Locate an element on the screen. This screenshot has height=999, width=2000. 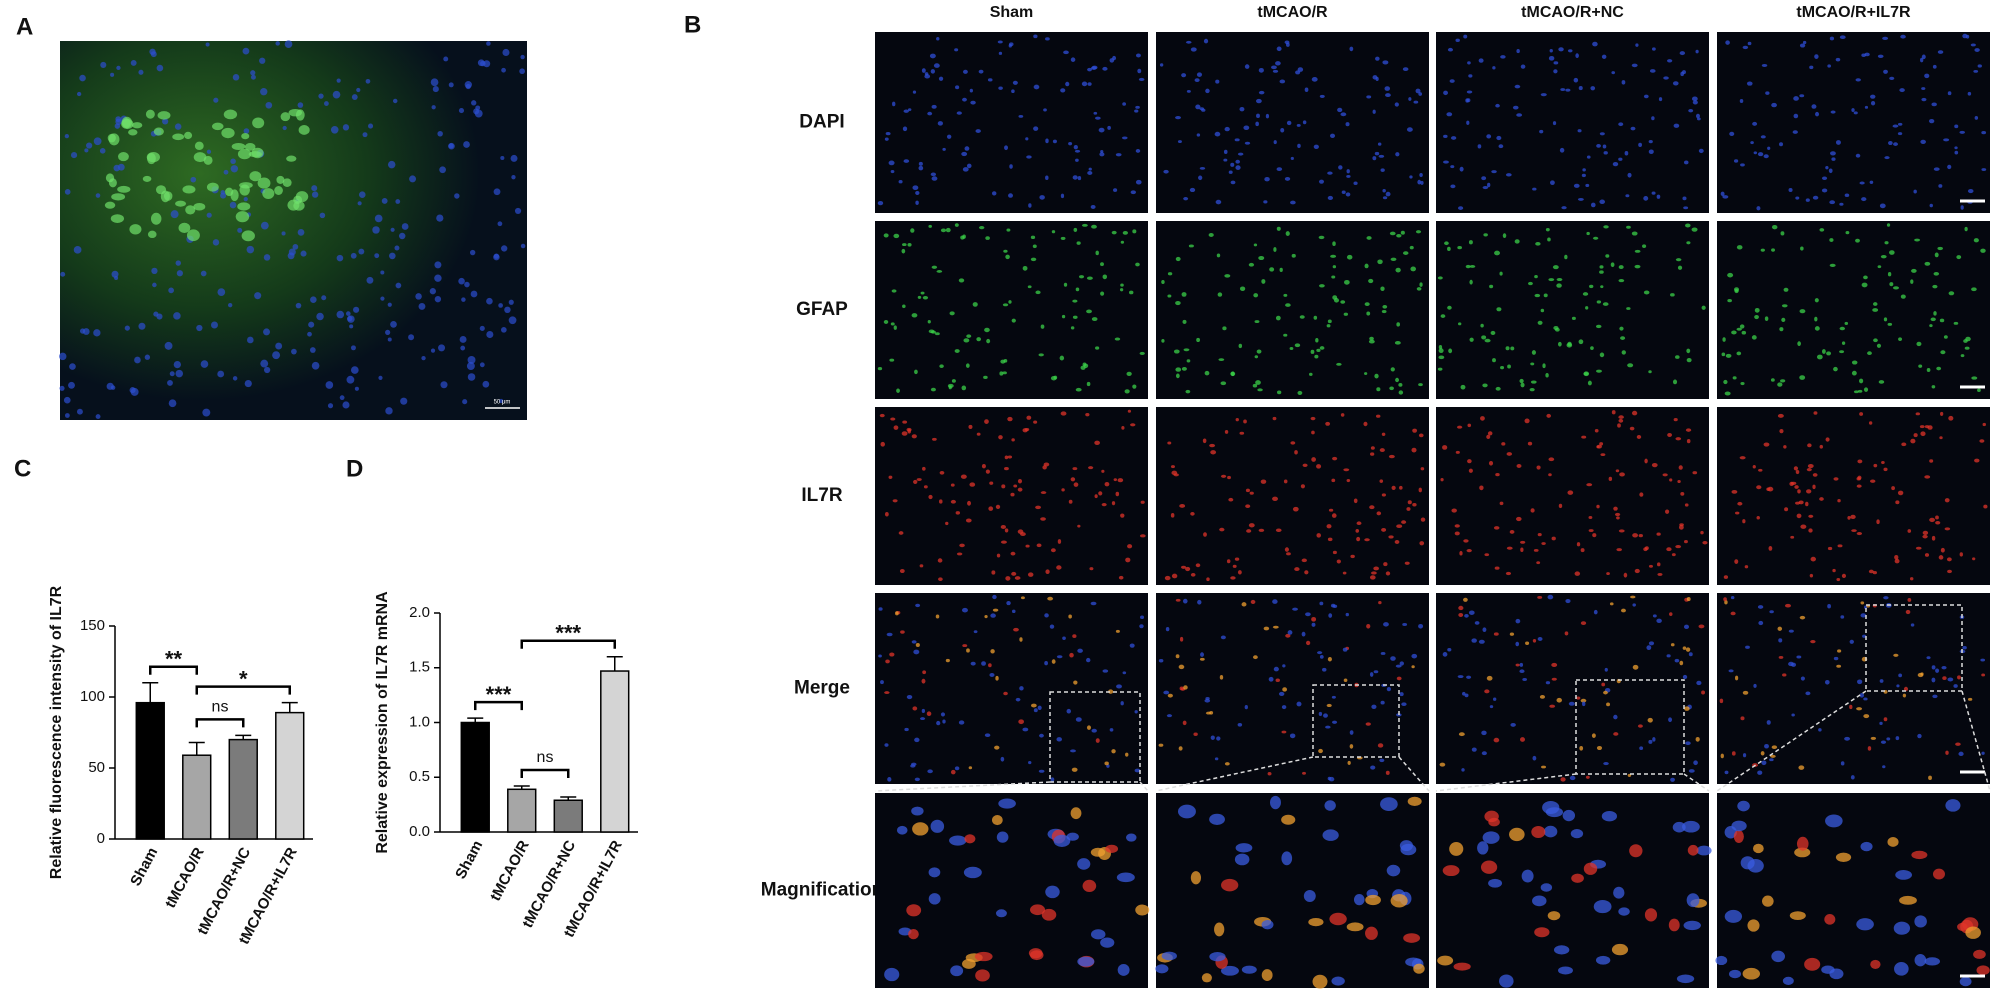
zoom-box is located at coordinates (1095, 737).